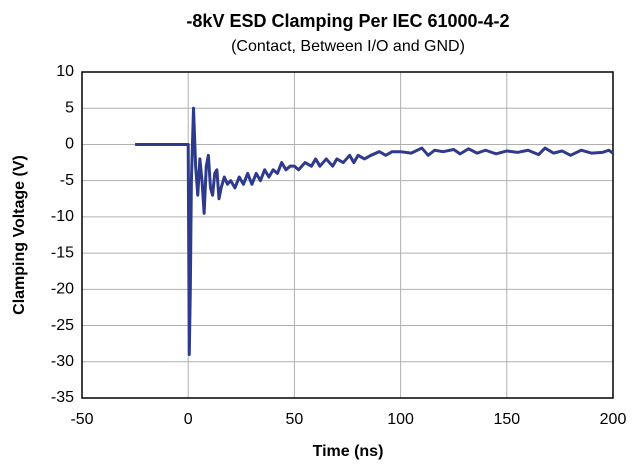  I want to click on y-tick-label: -35, so click(62, 397).